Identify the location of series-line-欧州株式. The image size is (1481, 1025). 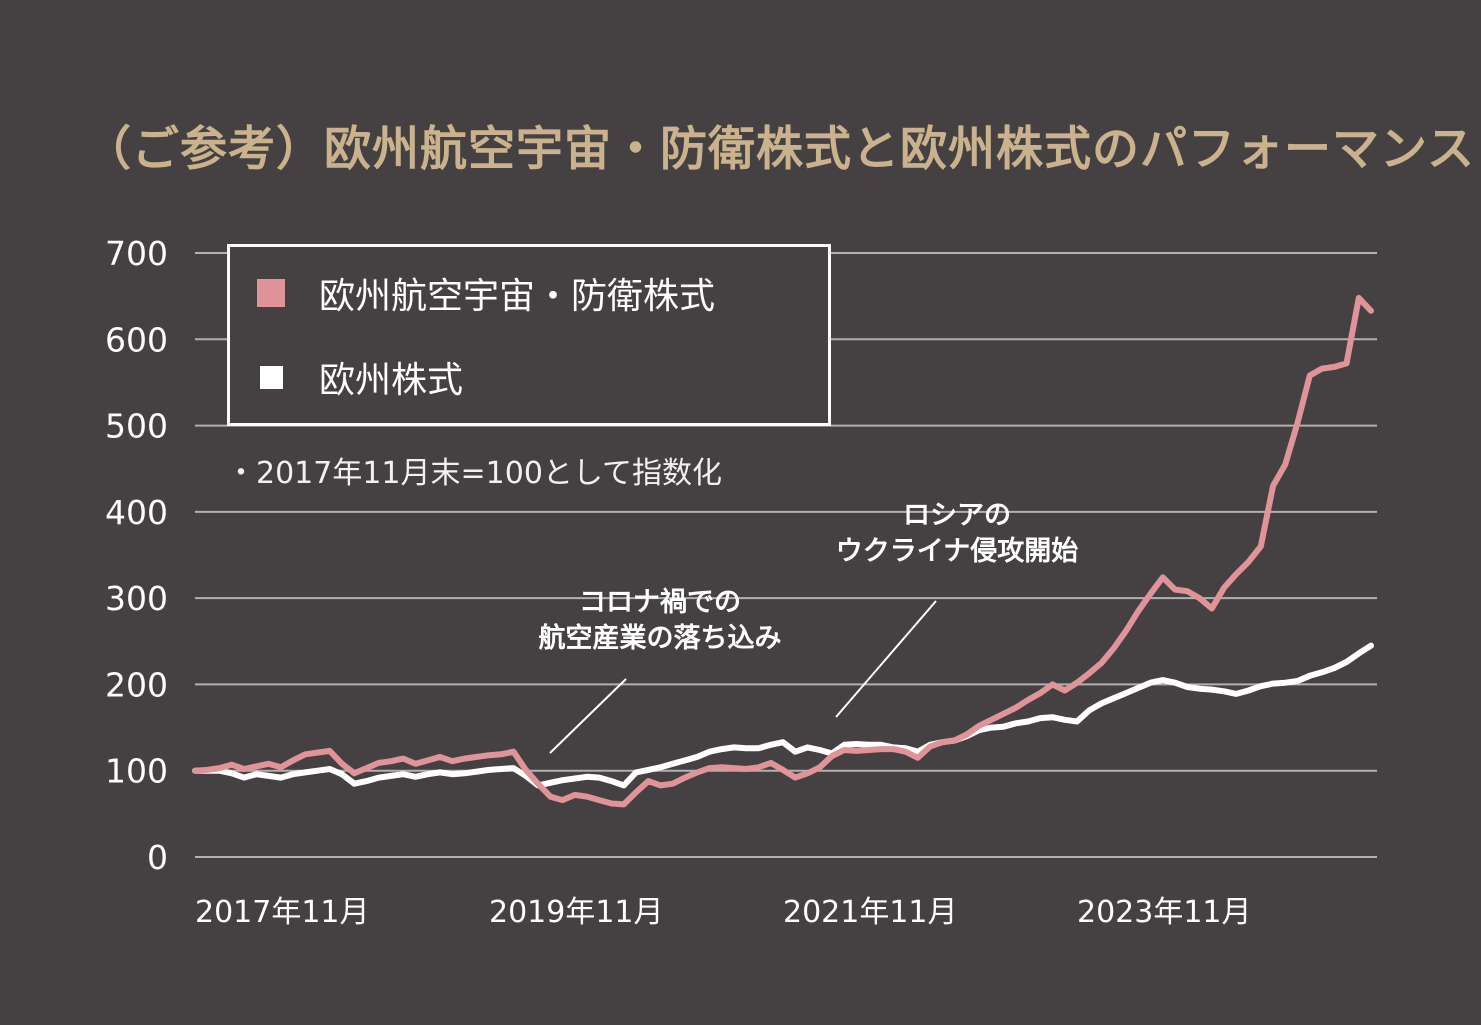
(783, 715).